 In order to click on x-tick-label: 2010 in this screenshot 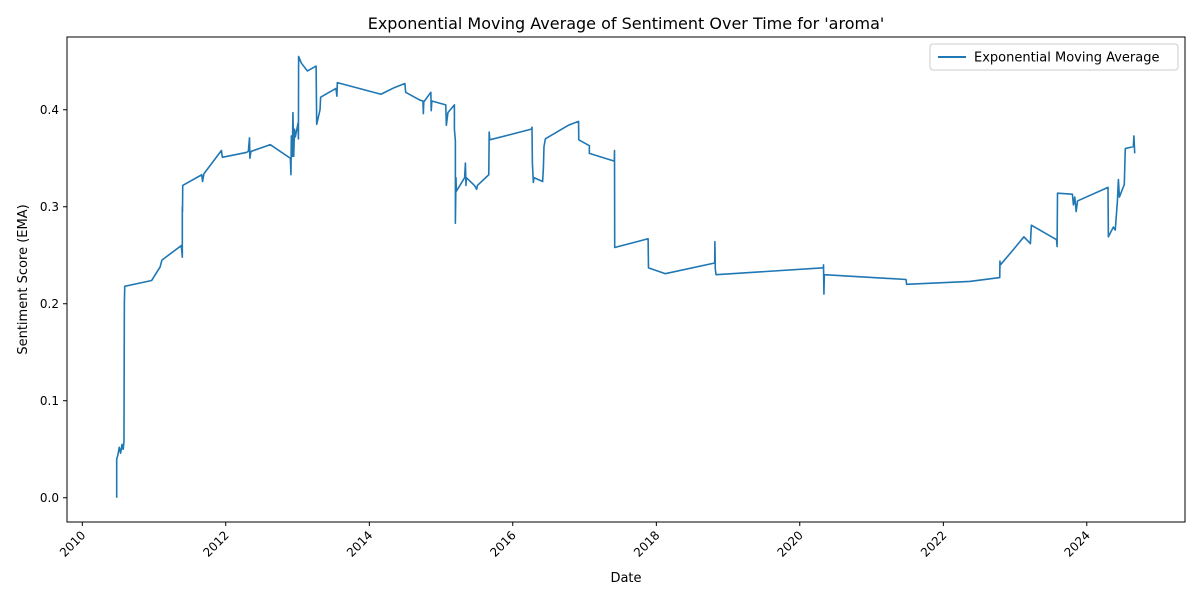, I will do `click(72, 543)`.